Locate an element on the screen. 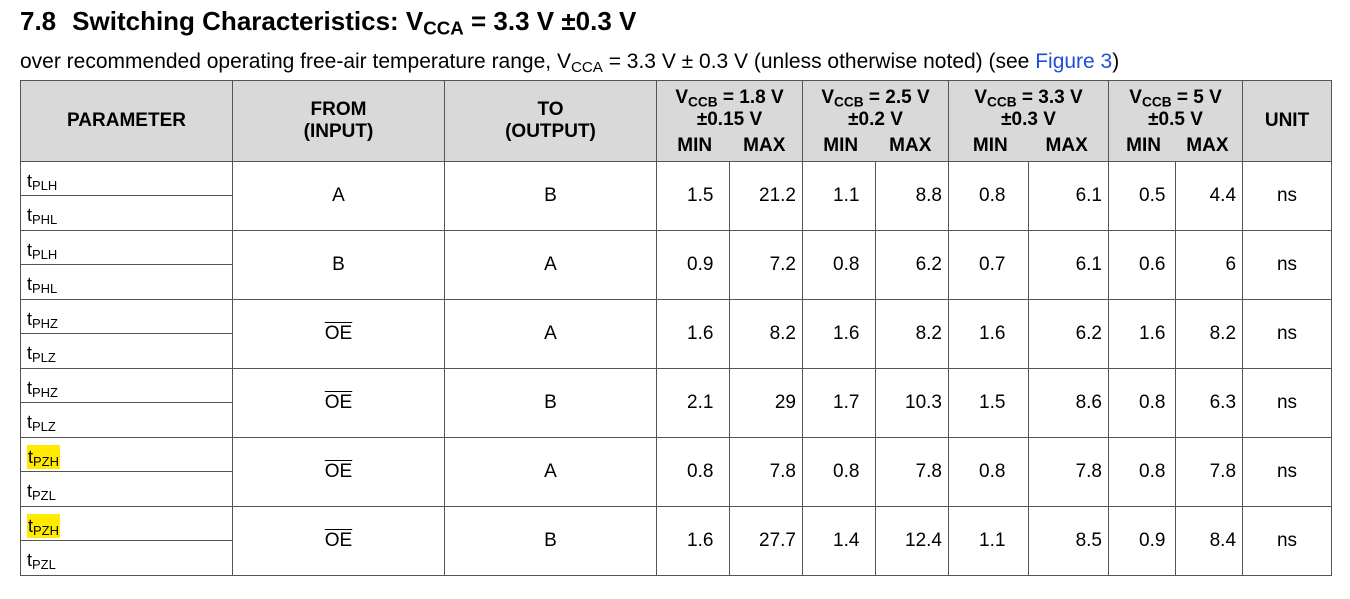 The width and height of the screenshot is (1350, 599). max-value: 8.4 is located at coordinates (1209, 541).